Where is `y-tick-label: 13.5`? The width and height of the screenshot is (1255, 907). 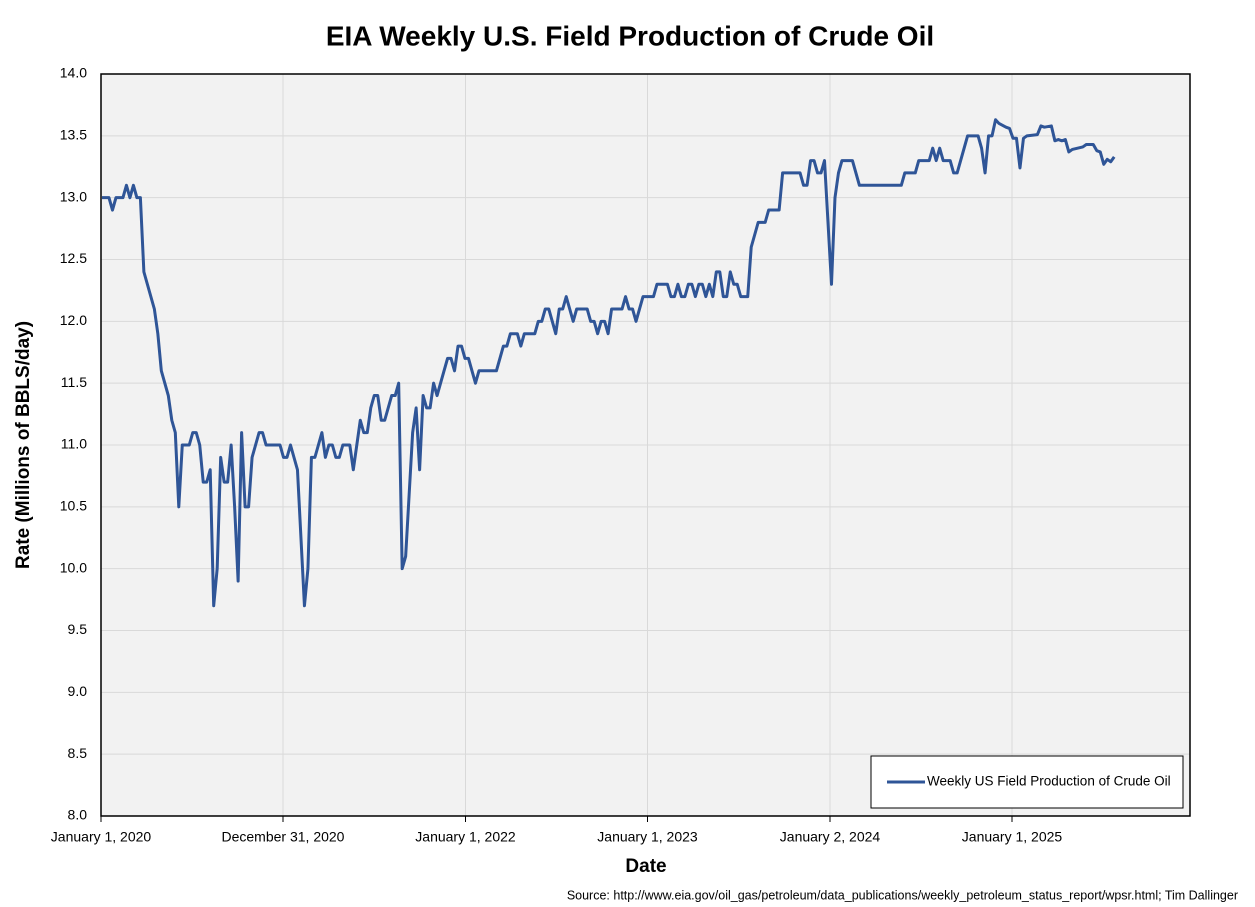 y-tick-label: 13.5 is located at coordinates (73, 135).